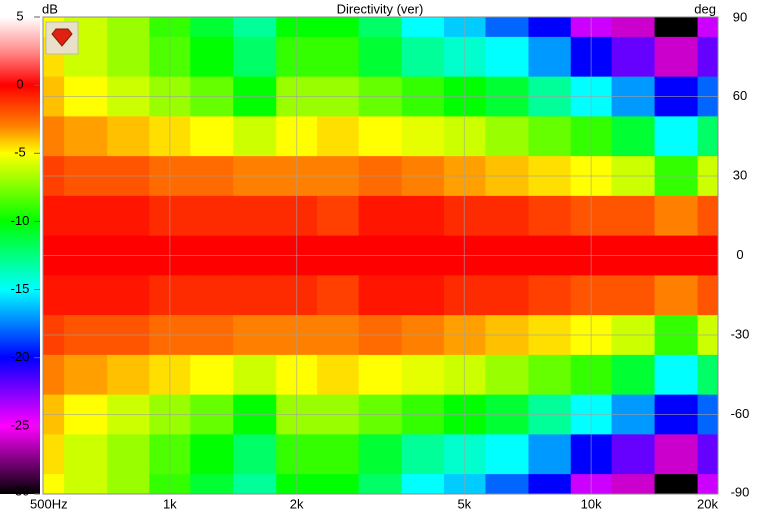  I want to click on logo-gem, so click(62, 37).